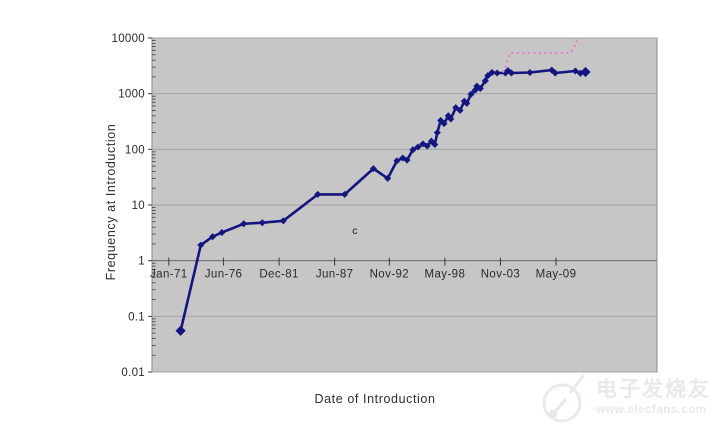 The height and width of the screenshot is (430, 714). Describe the element at coordinates (556, 275) in the screenshot. I see `x-tick-label: May-09` at that location.